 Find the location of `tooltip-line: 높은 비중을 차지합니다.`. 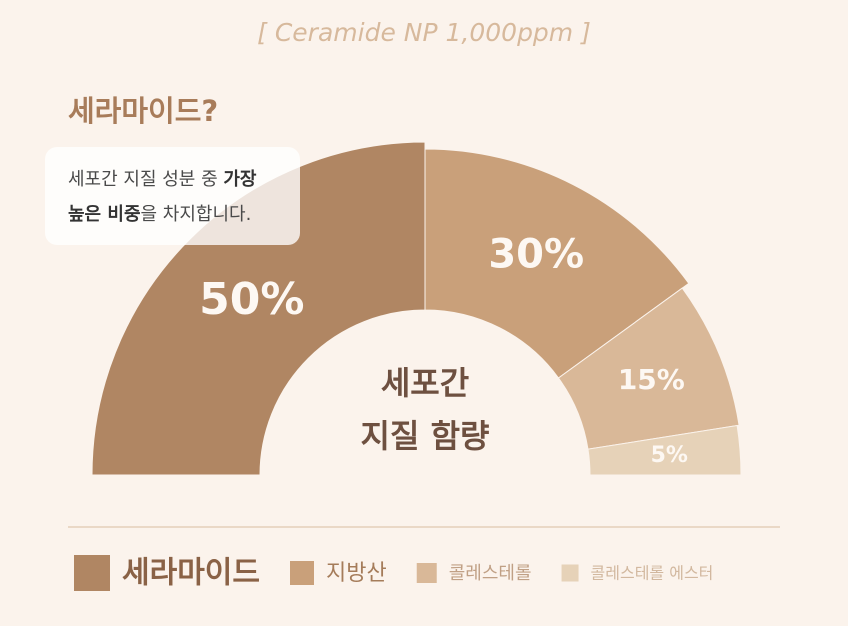

tooltip-line: 높은 비중을 차지합니다. is located at coordinates (159, 214).